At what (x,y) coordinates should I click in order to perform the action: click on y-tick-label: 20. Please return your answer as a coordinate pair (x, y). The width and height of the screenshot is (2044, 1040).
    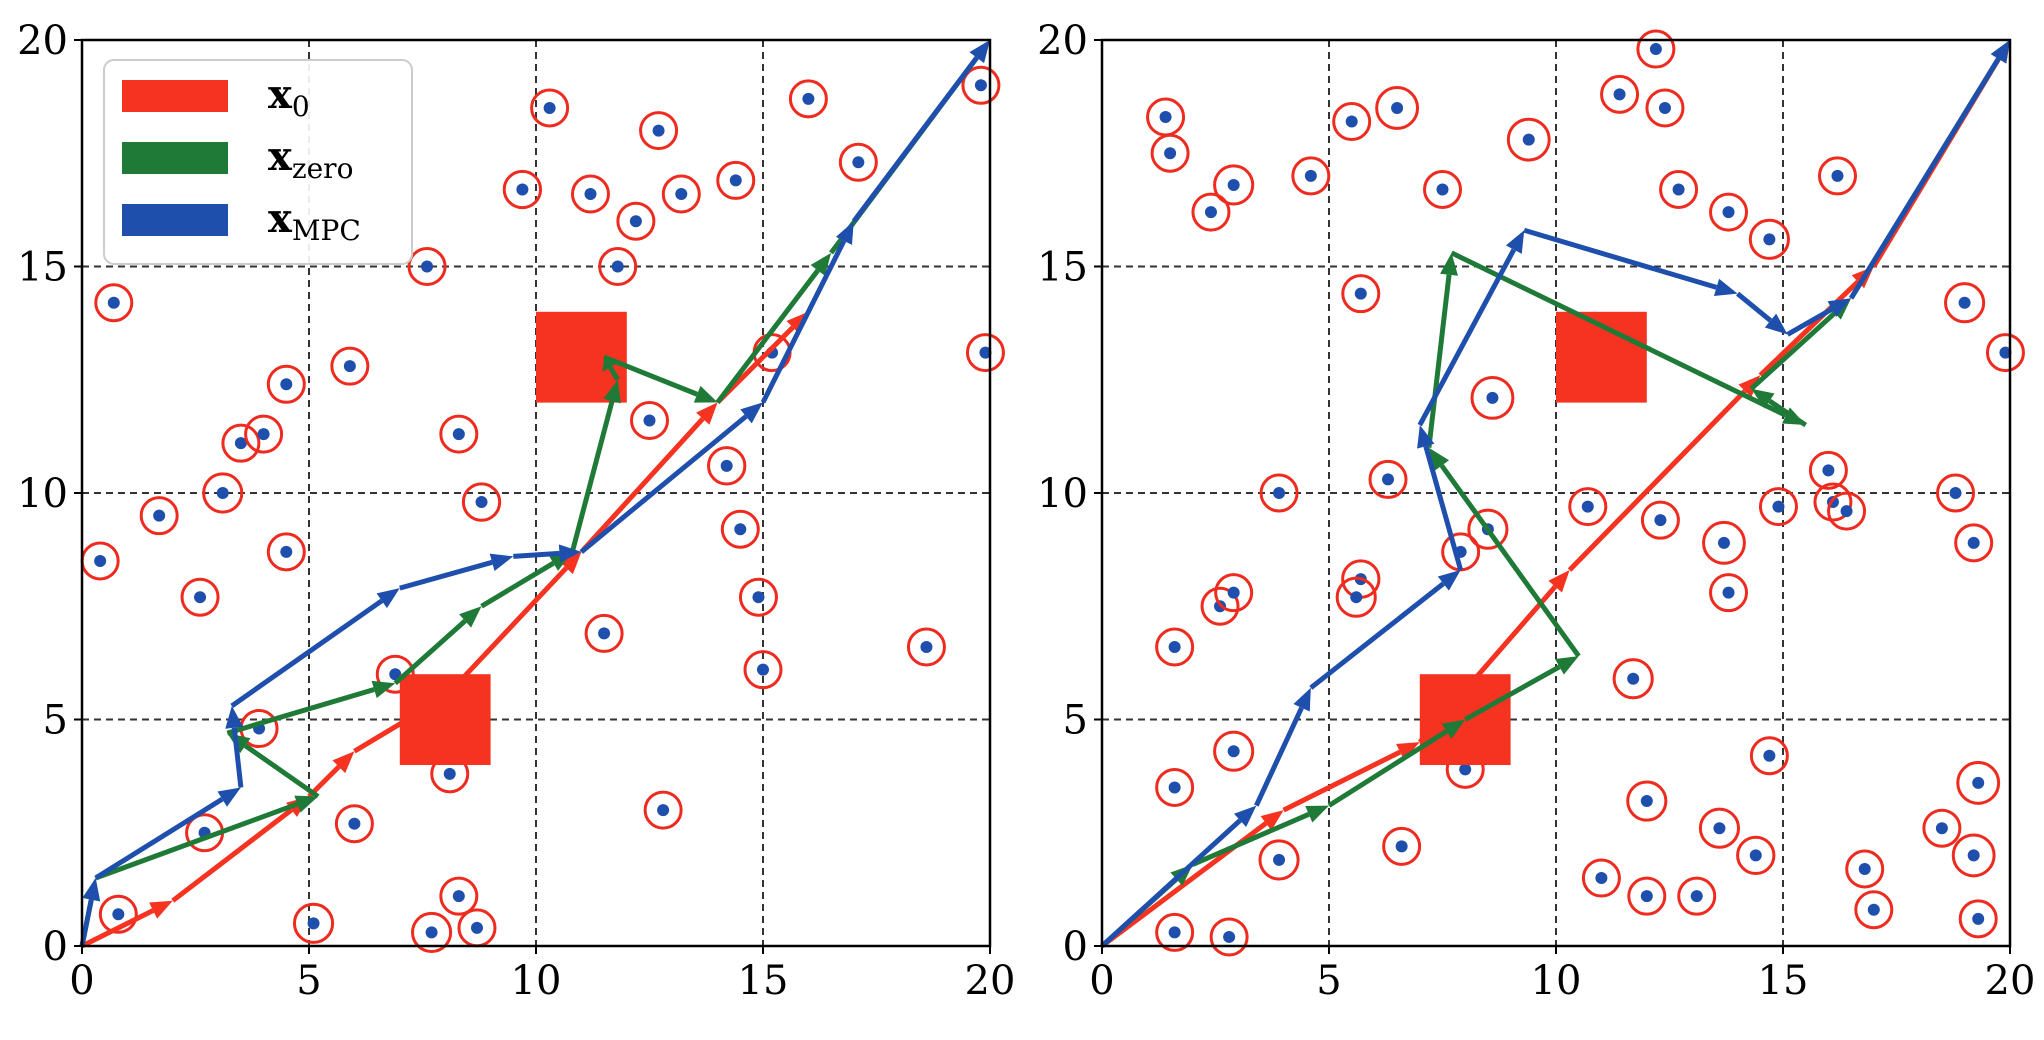
    Looking at the image, I should click on (1062, 41).